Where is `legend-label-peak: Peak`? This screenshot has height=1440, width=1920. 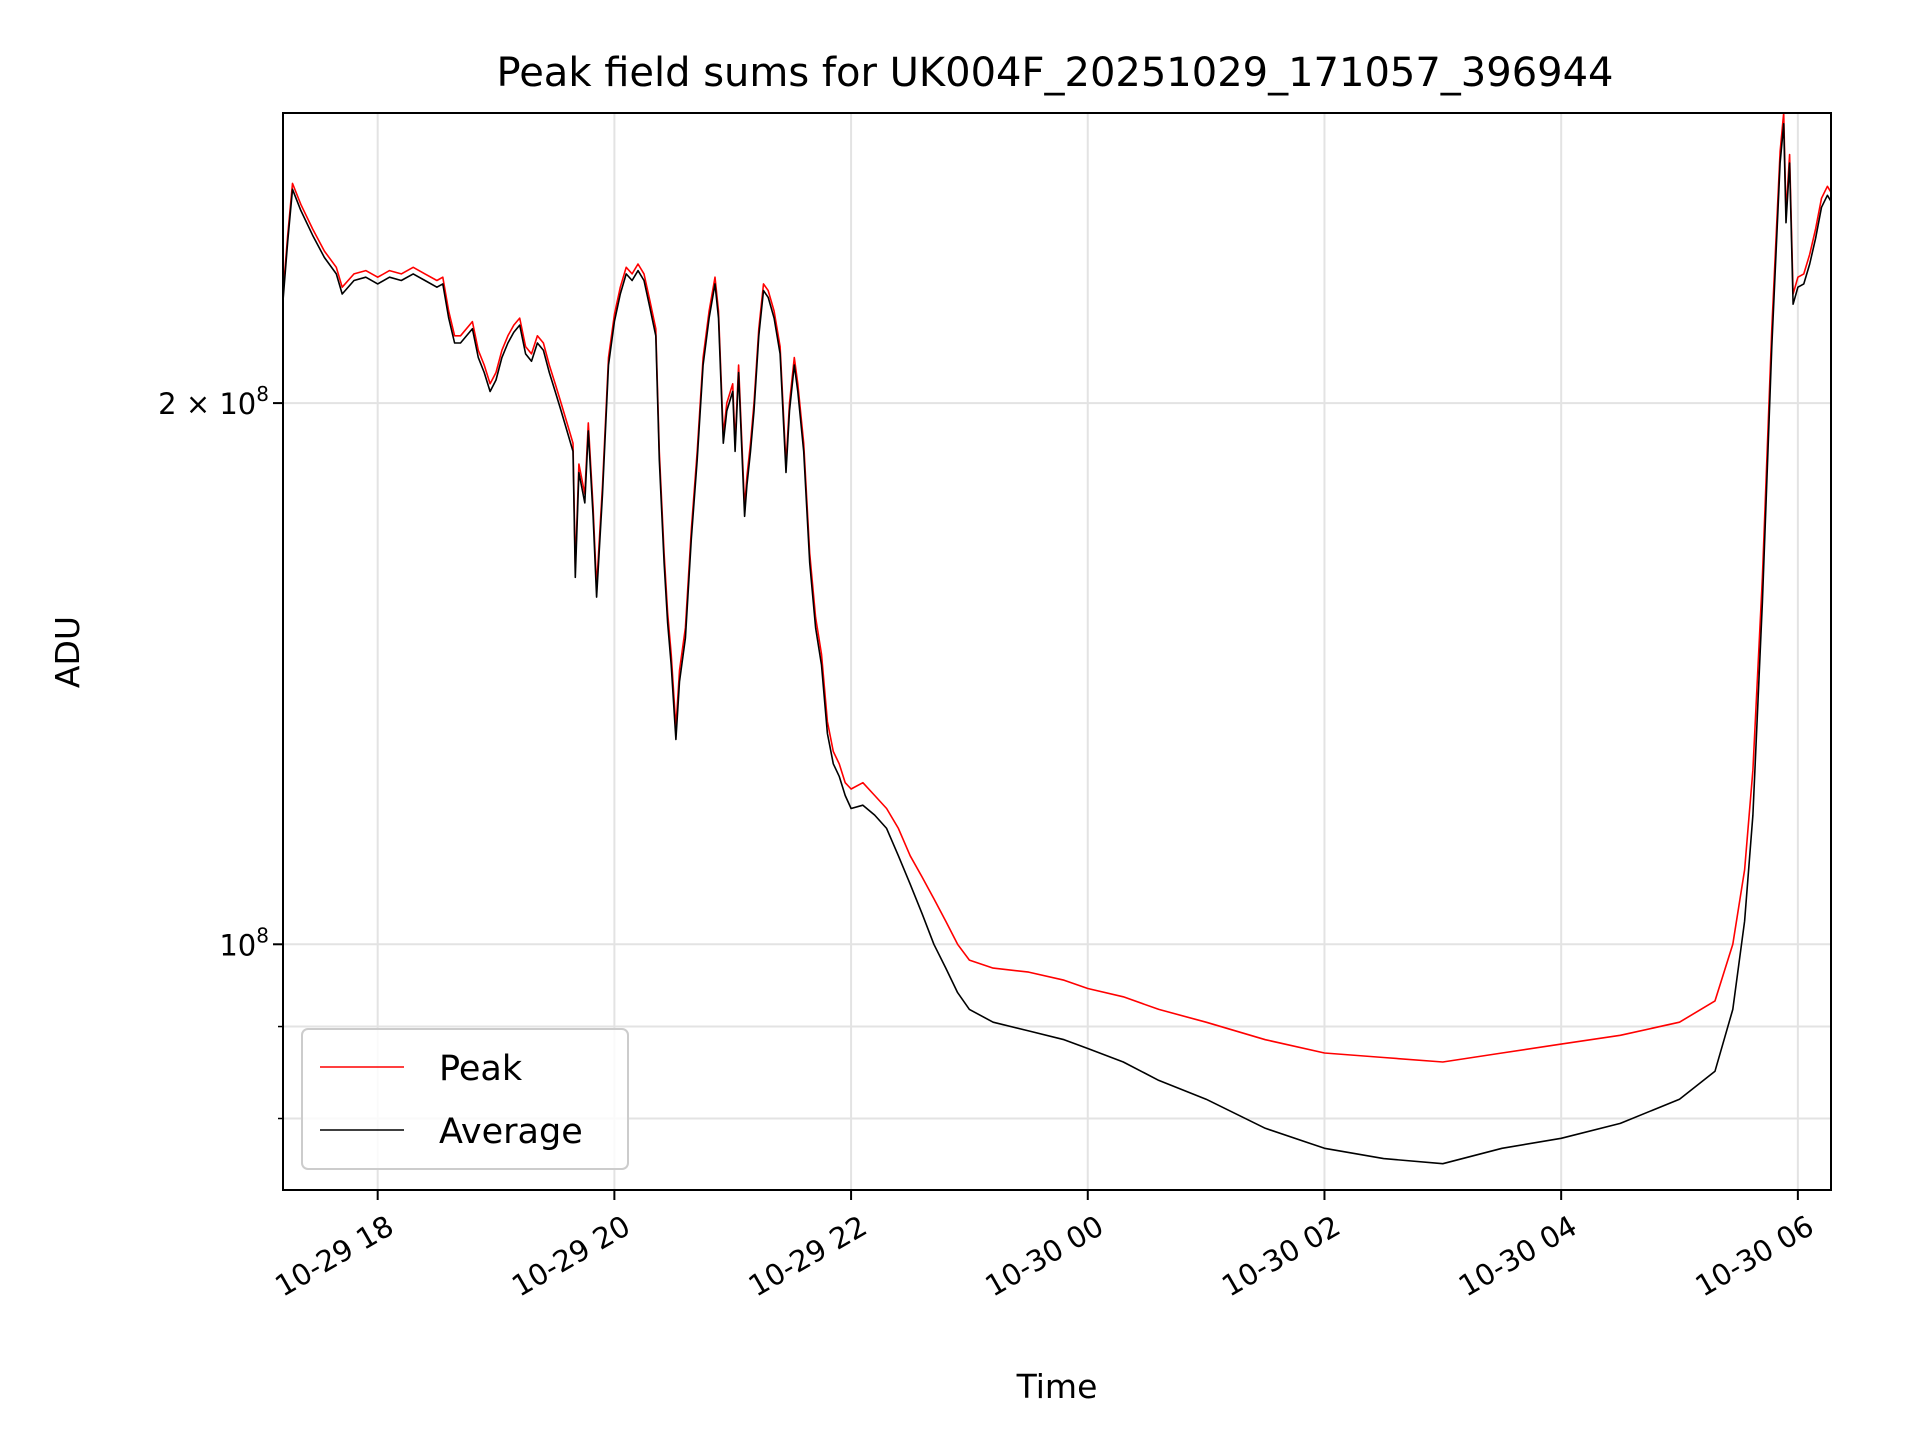 legend-label-peak: Peak is located at coordinates (481, 1069).